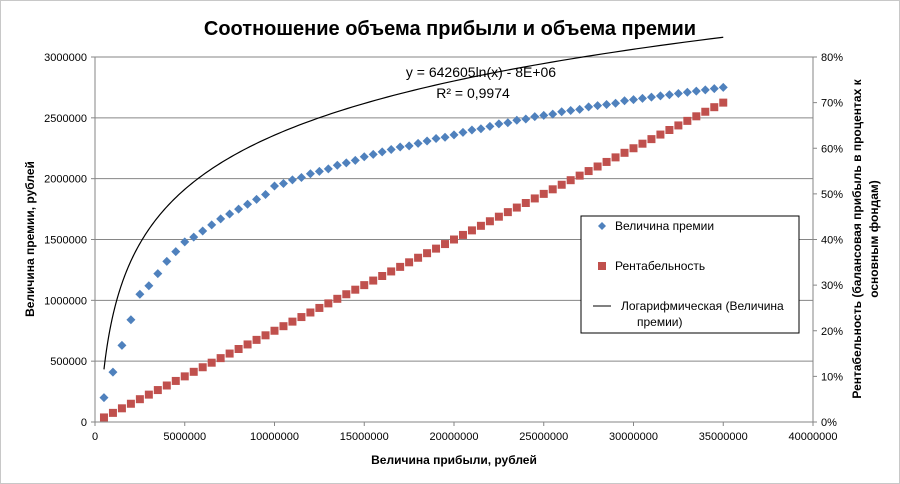 The width and height of the screenshot is (900, 484). I want to click on legend-marker-premium, so click(602, 226).